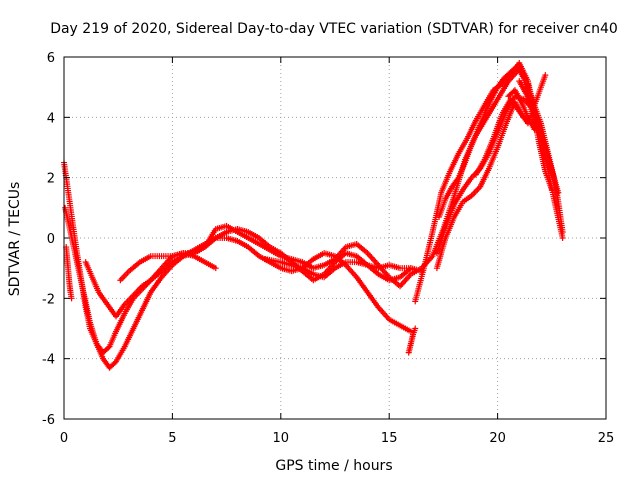 Image resolution: width=640 pixels, height=480 pixels. I want to click on y-tick-label: 0, so click(51, 239).